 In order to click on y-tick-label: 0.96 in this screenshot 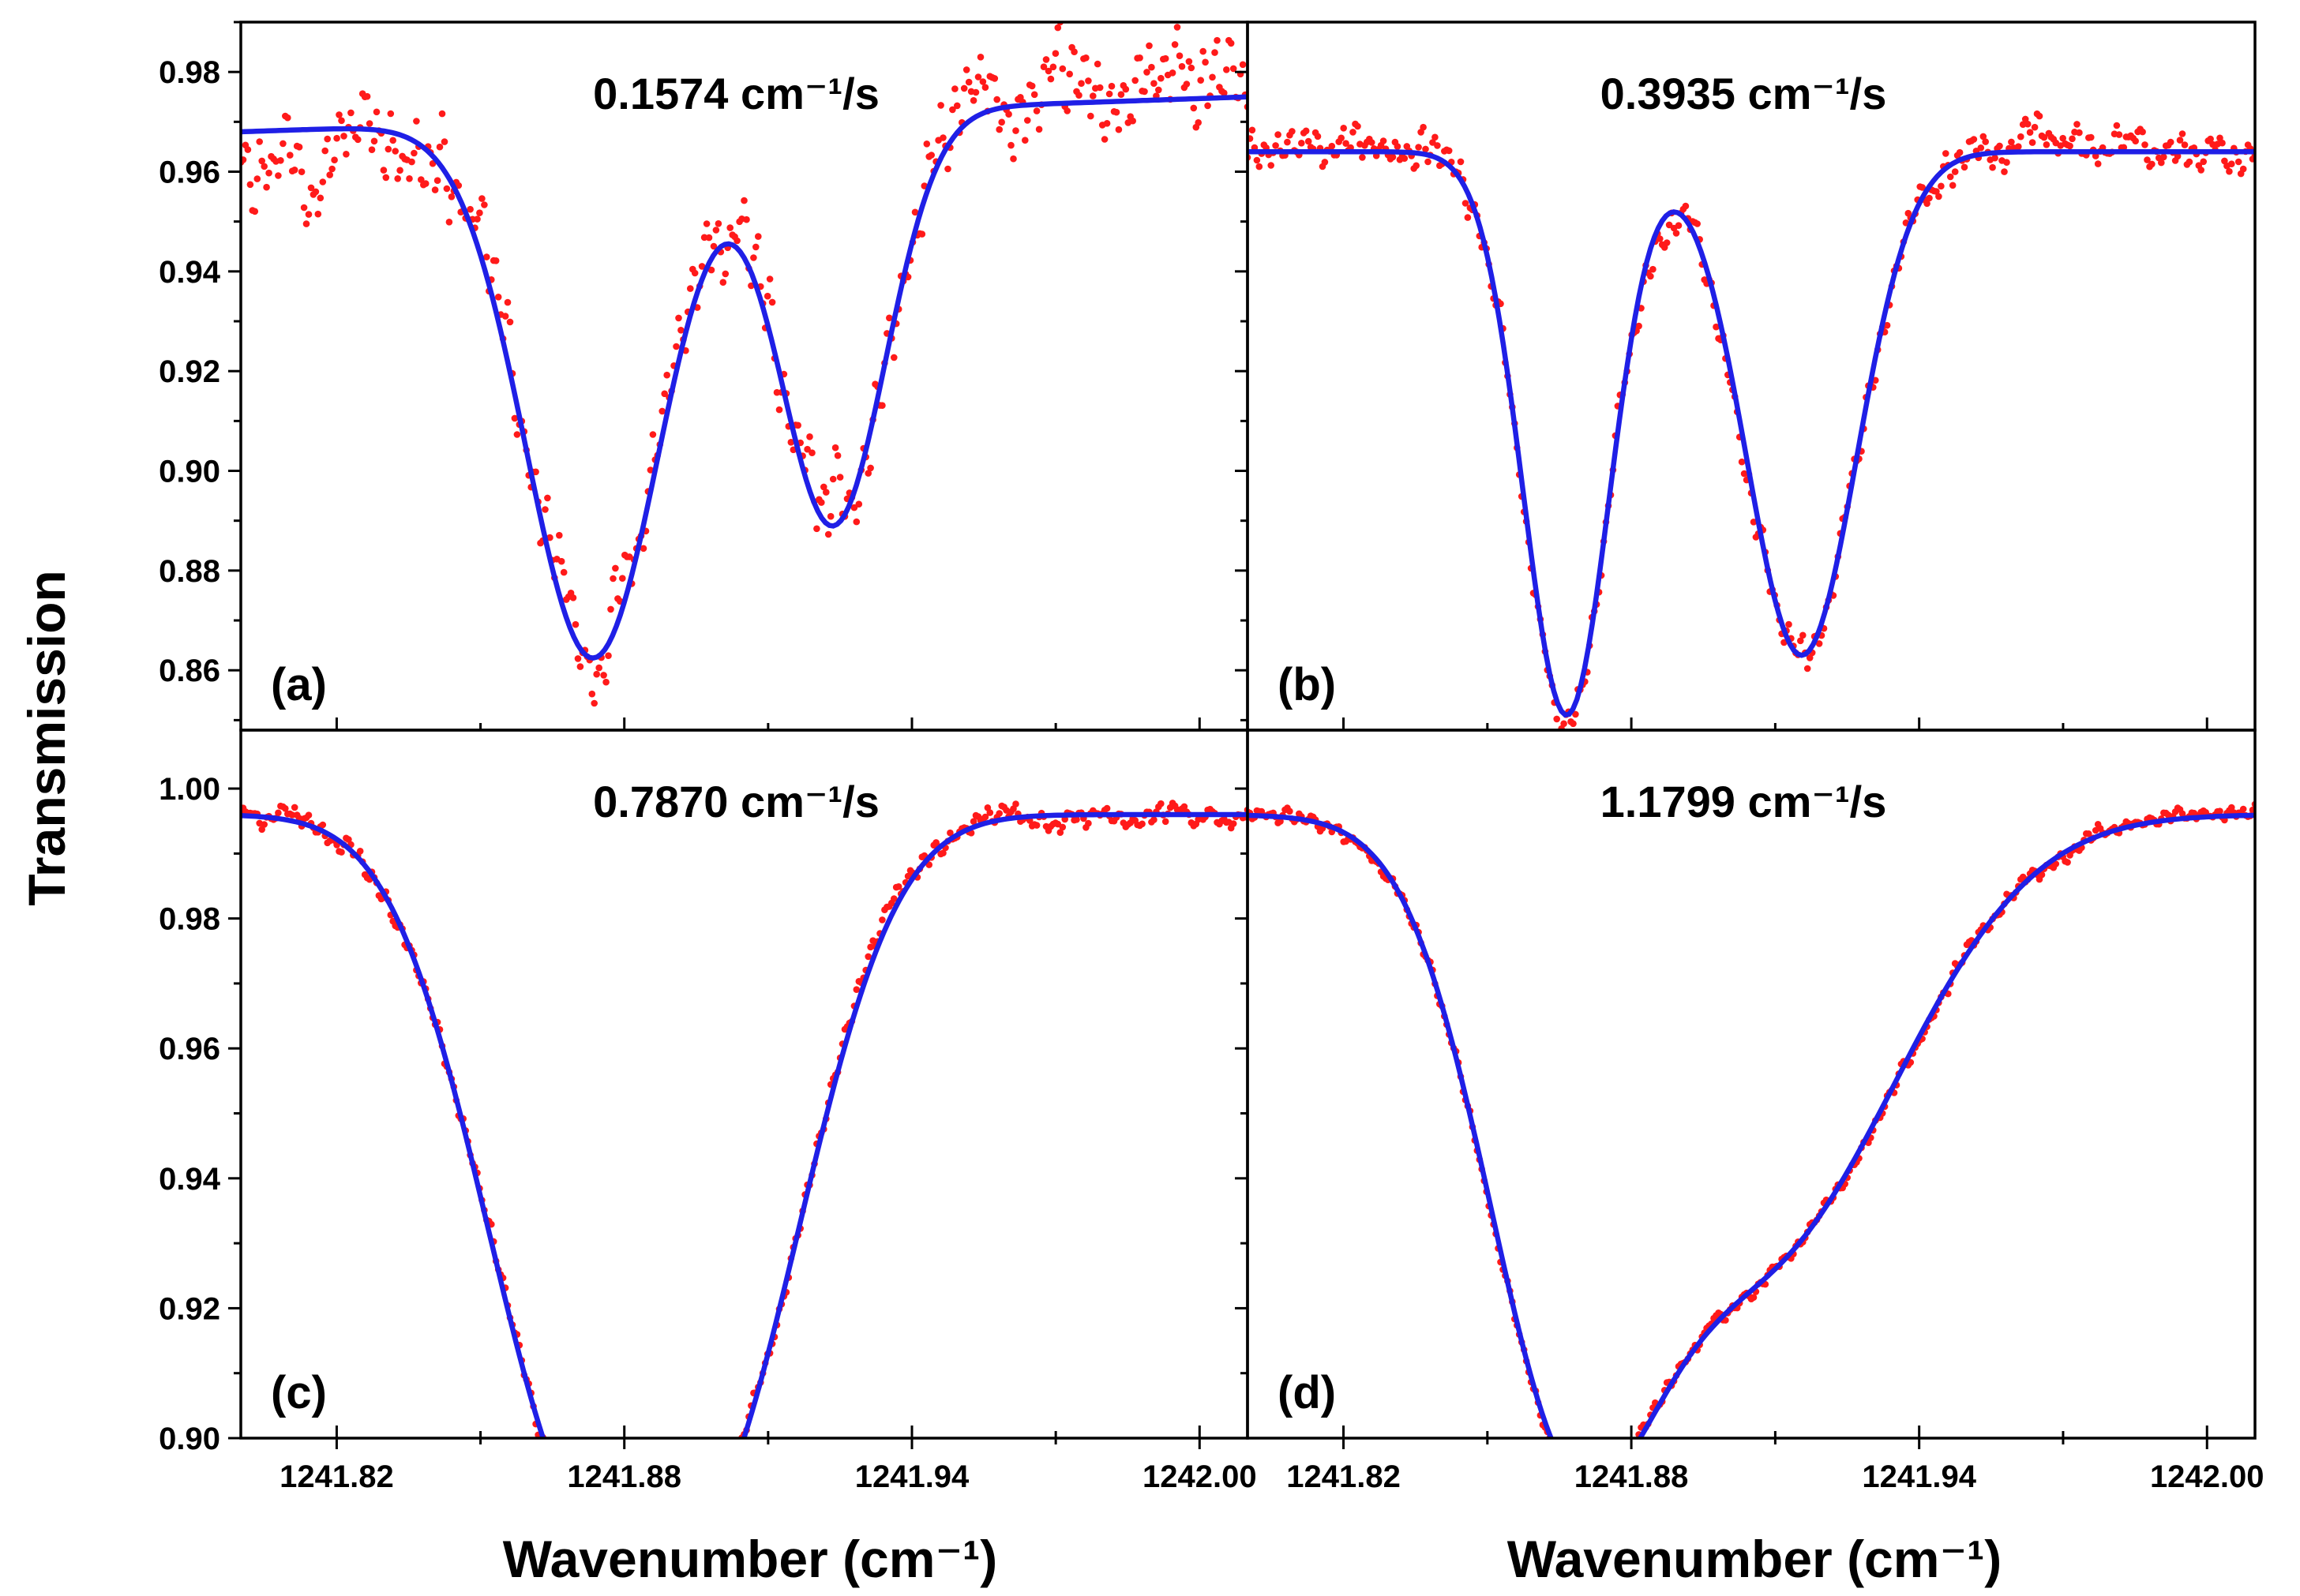, I will do `click(189, 173)`.